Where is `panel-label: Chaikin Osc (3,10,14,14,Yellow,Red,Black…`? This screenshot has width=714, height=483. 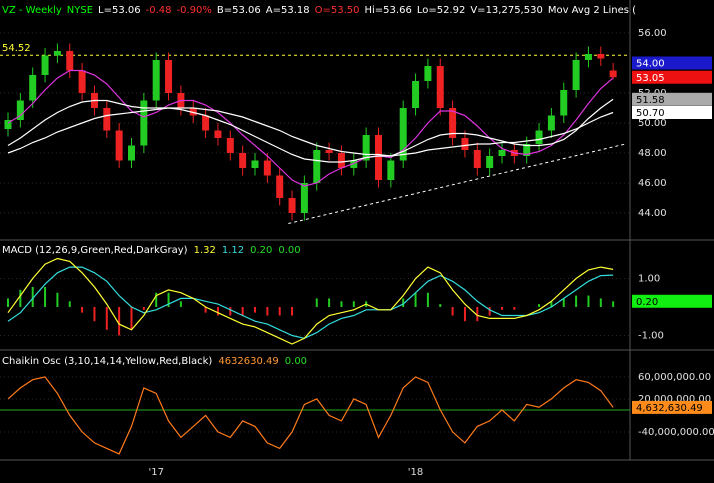 panel-label: Chaikin Osc (3,10,14,14,Yellow,Red,Black… is located at coordinates (154, 361).